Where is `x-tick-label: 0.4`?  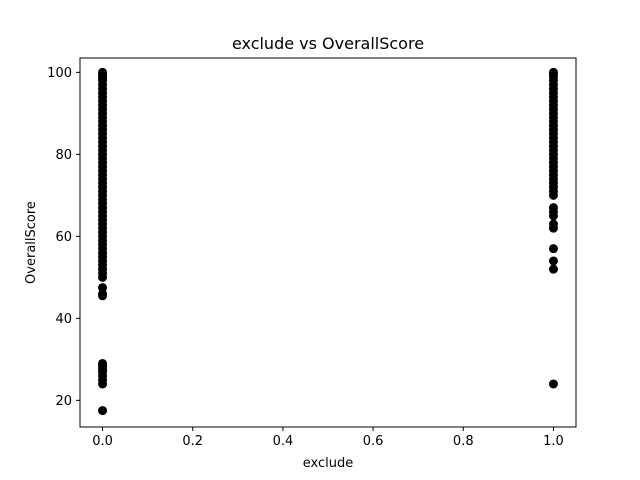
x-tick-label: 0.4 is located at coordinates (283, 441).